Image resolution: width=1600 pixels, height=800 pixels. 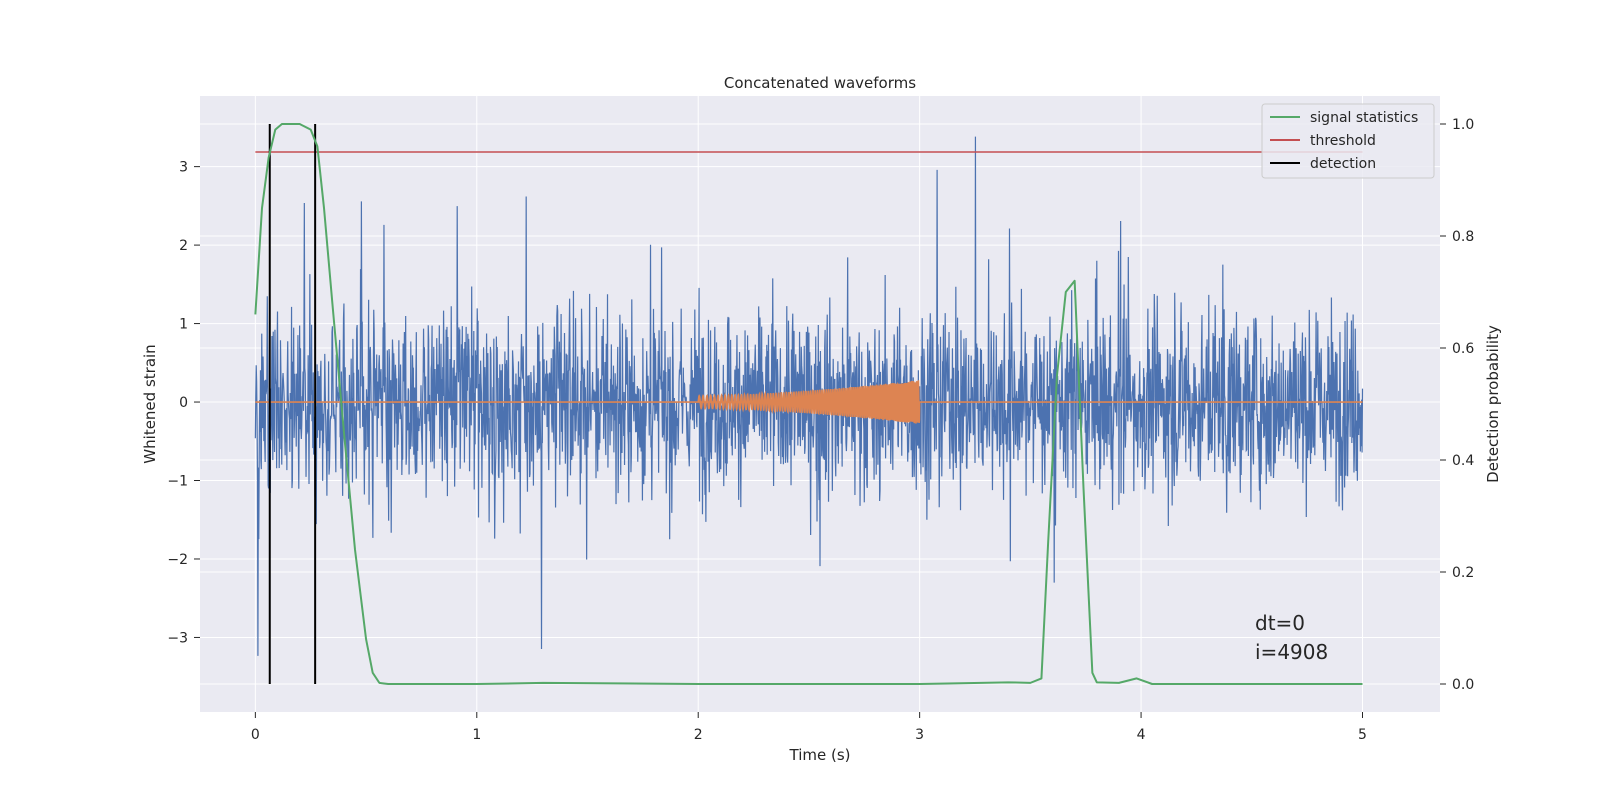 I want to click on injection-chirp, so click(x=809, y=402).